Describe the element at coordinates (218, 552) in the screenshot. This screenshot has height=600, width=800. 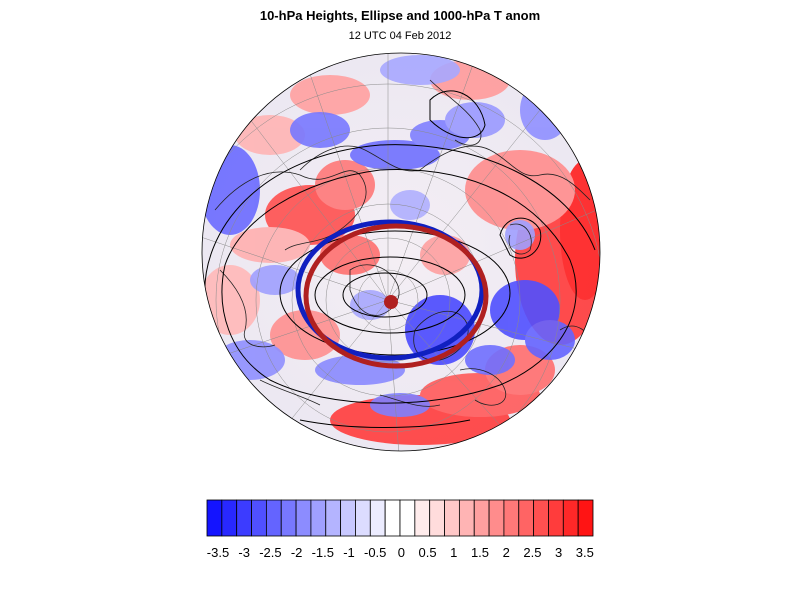
I see `colorbar-tick-label: -3.5` at that location.